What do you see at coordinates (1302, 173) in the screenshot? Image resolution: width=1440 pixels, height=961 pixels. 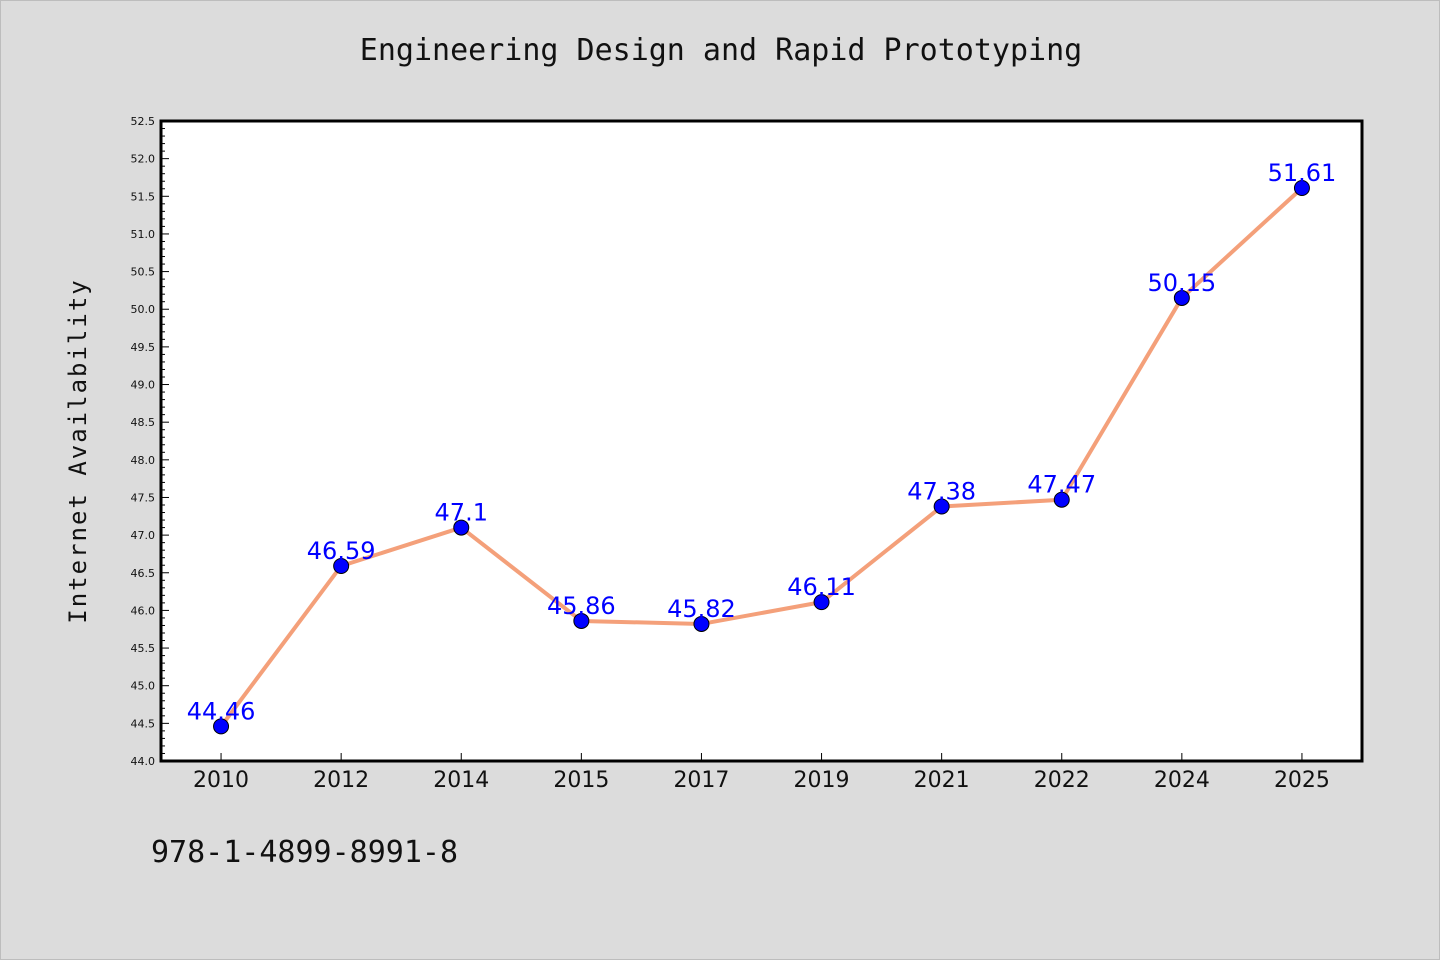 I see `data-label: 51.61` at bounding box center [1302, 173].